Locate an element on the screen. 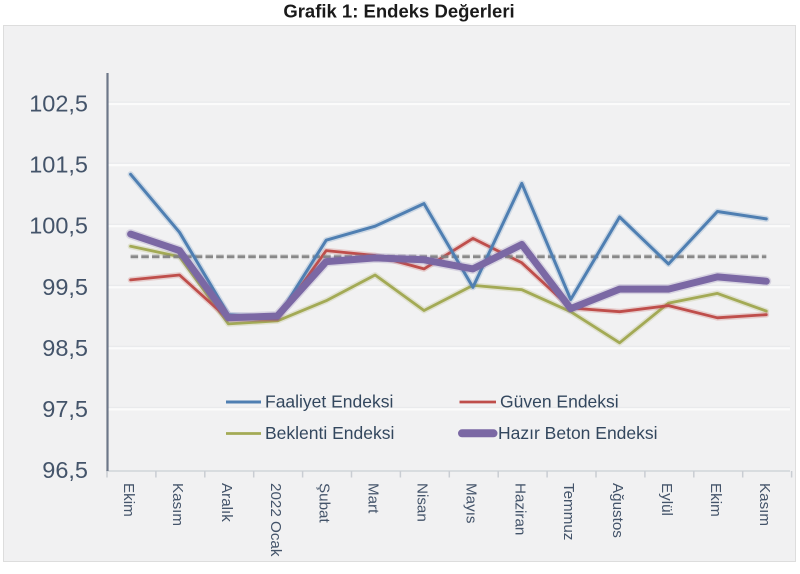 The image size is (800, 574). svg-text: 2022 Ocak is located at coordinates (275, 520).